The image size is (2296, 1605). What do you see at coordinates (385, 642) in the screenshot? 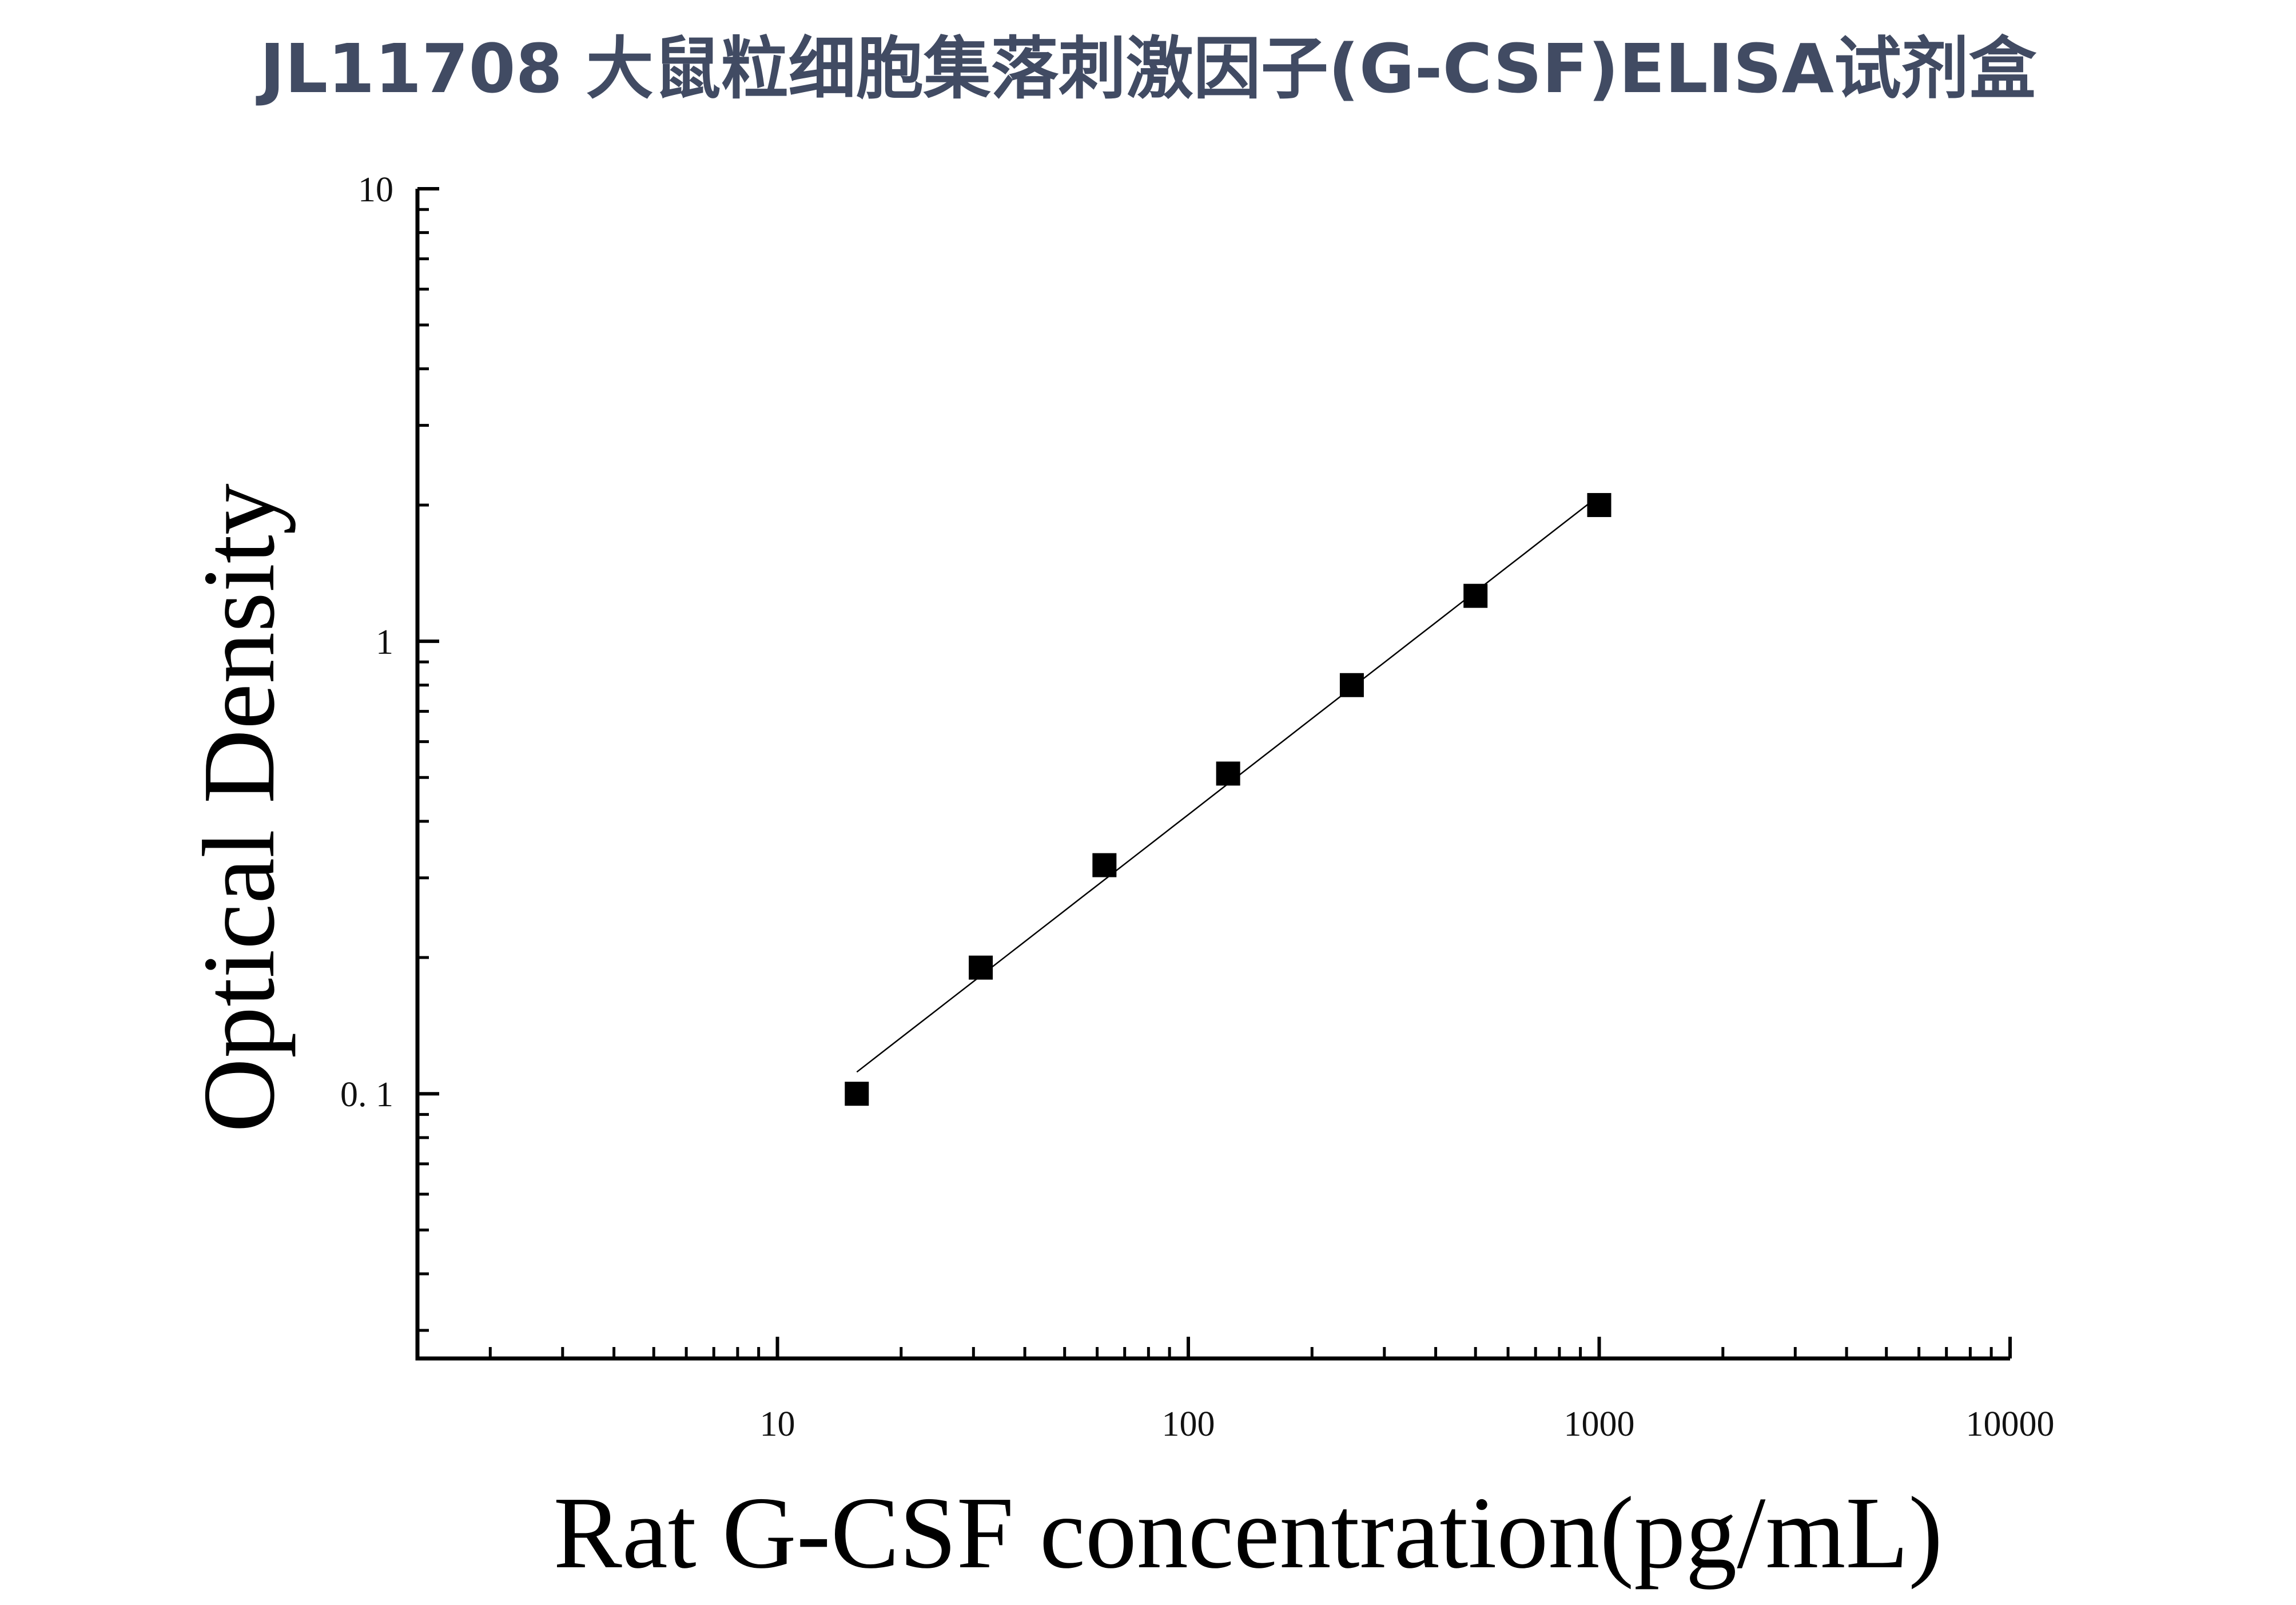
I see `y-tick-label: 1` at bounding box center [385, 642].